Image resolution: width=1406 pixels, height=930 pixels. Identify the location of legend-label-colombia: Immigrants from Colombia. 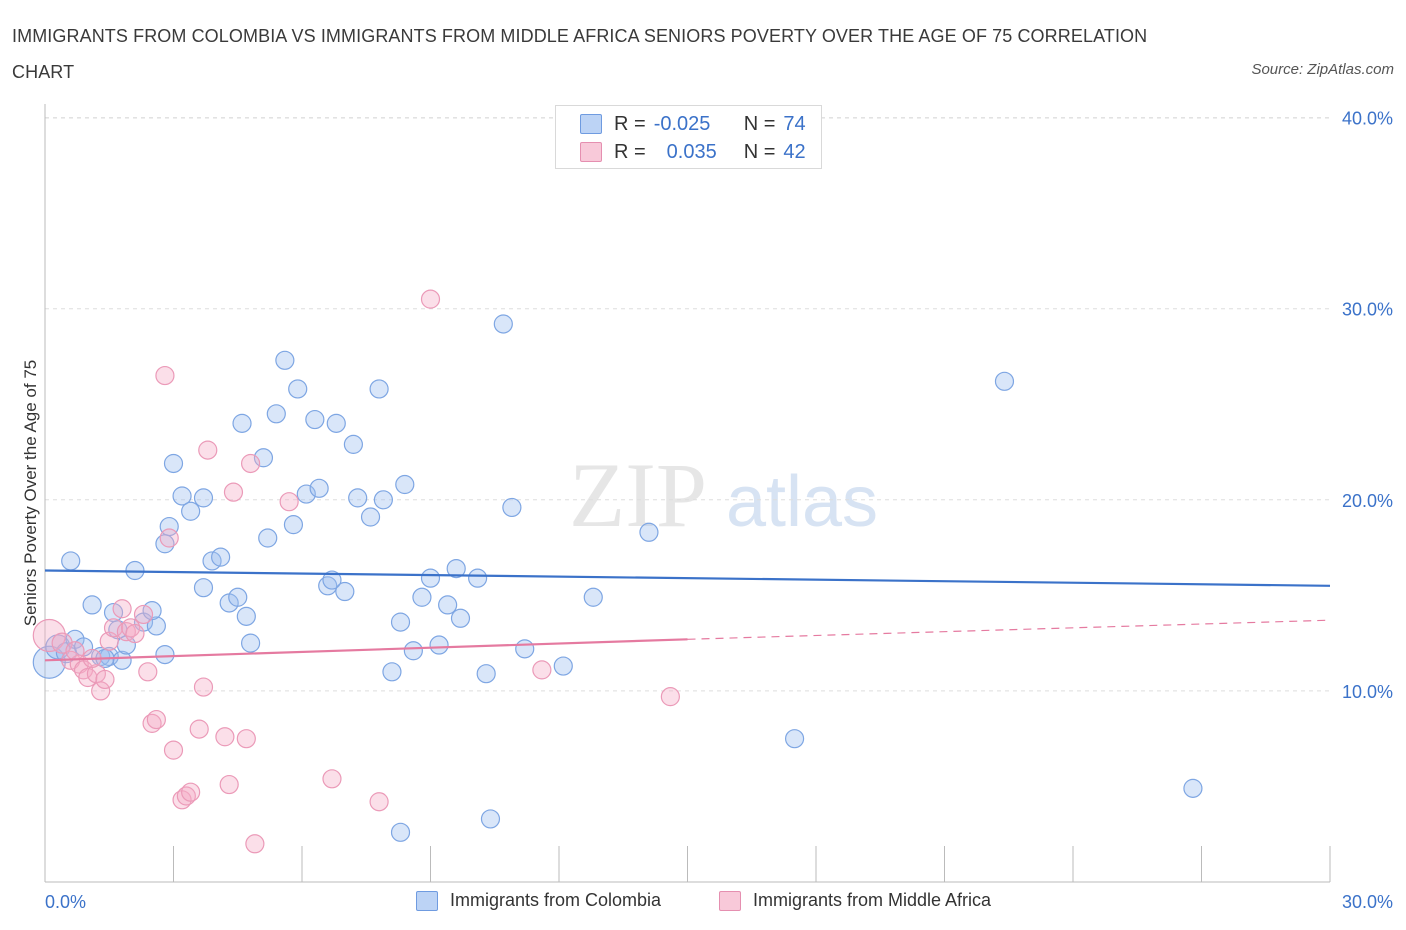
(556, 900).